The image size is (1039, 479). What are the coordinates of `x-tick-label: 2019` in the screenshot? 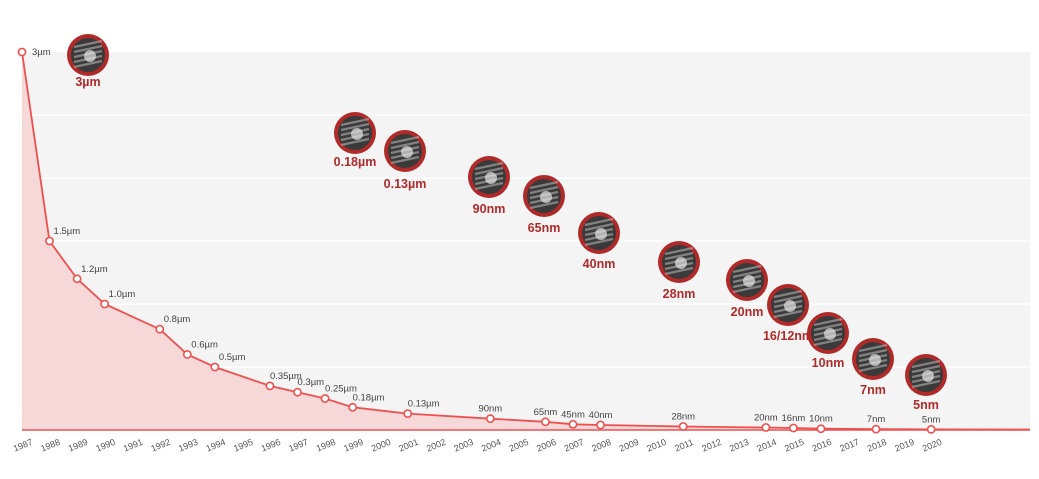 It's located at (904, 445).